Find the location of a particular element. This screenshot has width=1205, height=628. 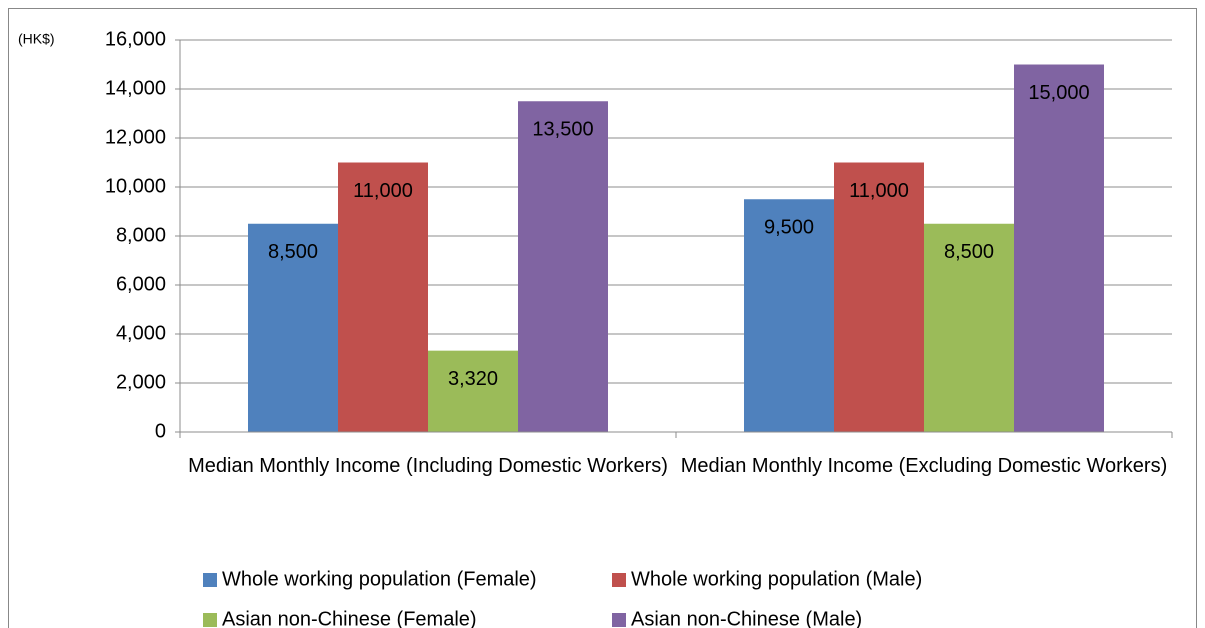

y-tick-label: 4,000 is located at coordinates (141, 333).